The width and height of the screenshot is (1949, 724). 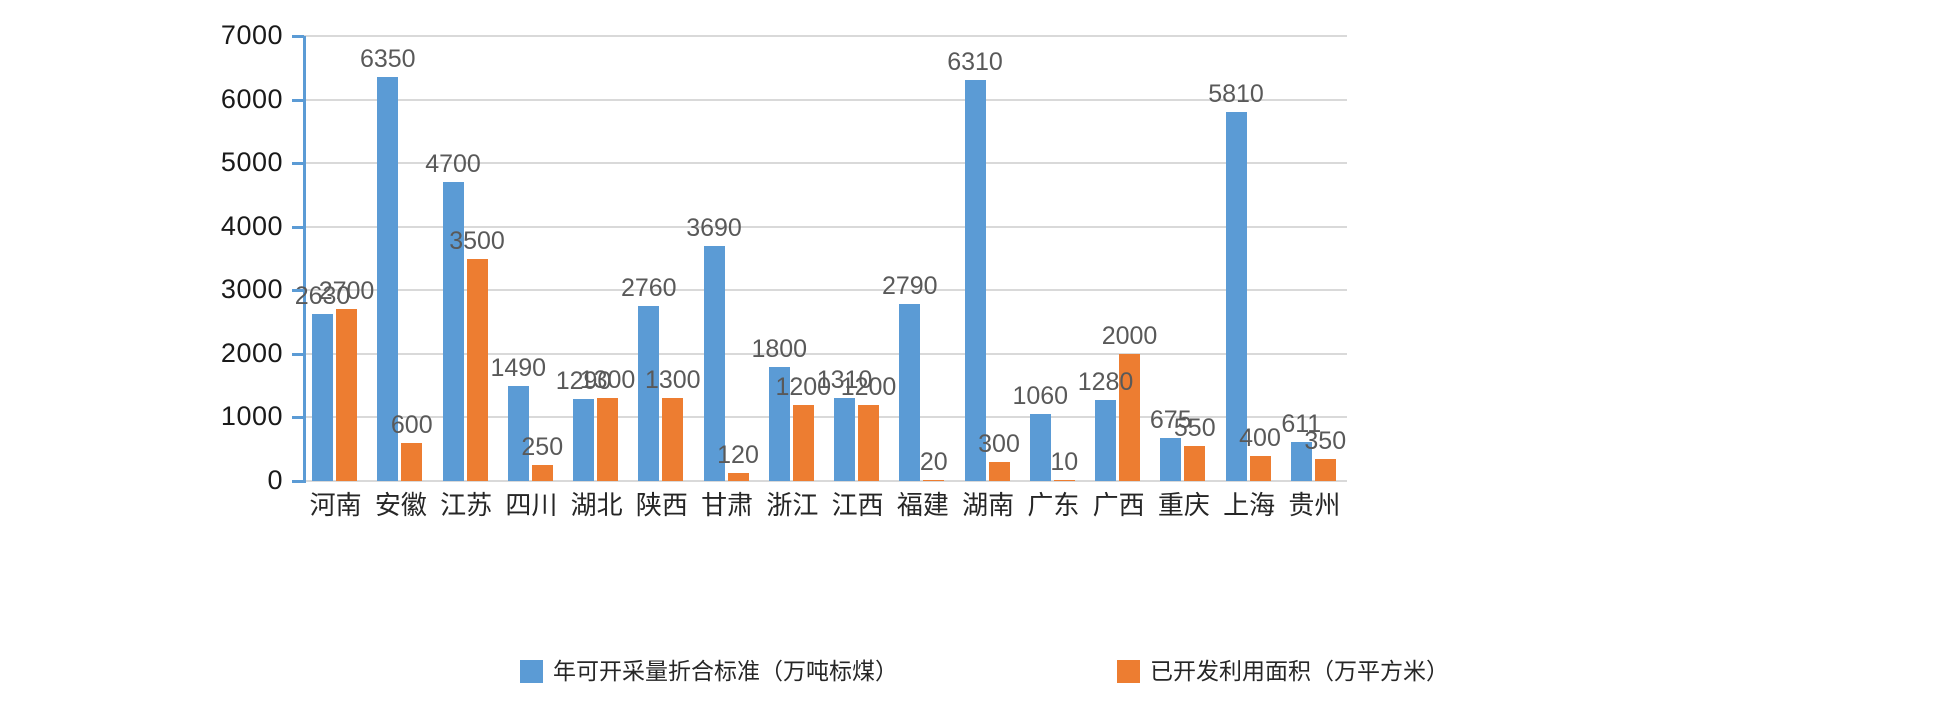 What do you see at coordinates (304, 259) in the screenshot?
I see `y-axis-line` at bounding box center [304, 259].